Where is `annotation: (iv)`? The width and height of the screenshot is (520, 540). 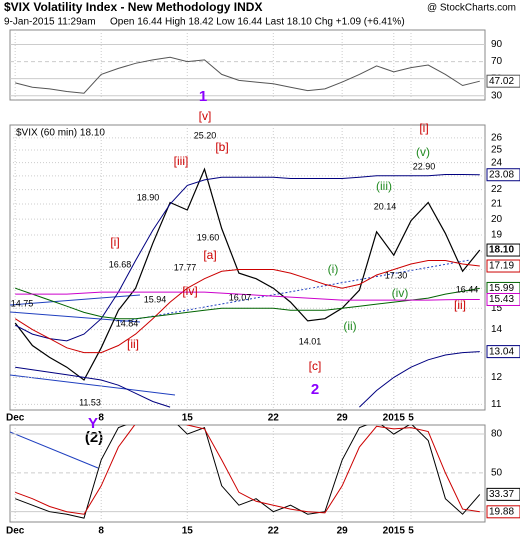 annotation: (iv) is located at coordinates (400, 293).